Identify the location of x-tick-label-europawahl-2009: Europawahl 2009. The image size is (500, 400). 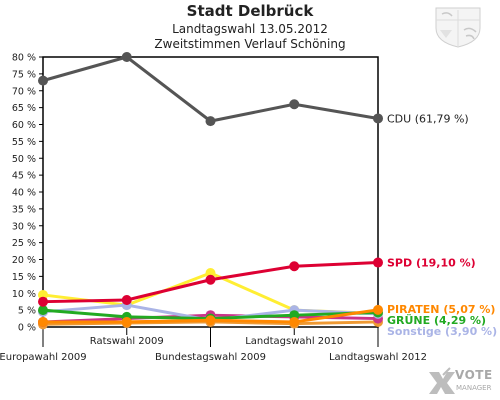
(43, 357).